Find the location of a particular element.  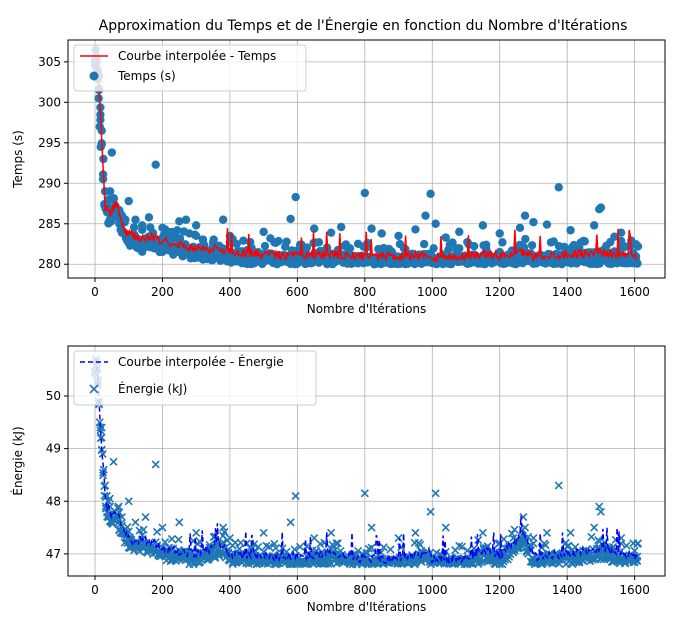

legend: Courbe interpolée - Temps Temps (s) is located at coordinates (190, 68).